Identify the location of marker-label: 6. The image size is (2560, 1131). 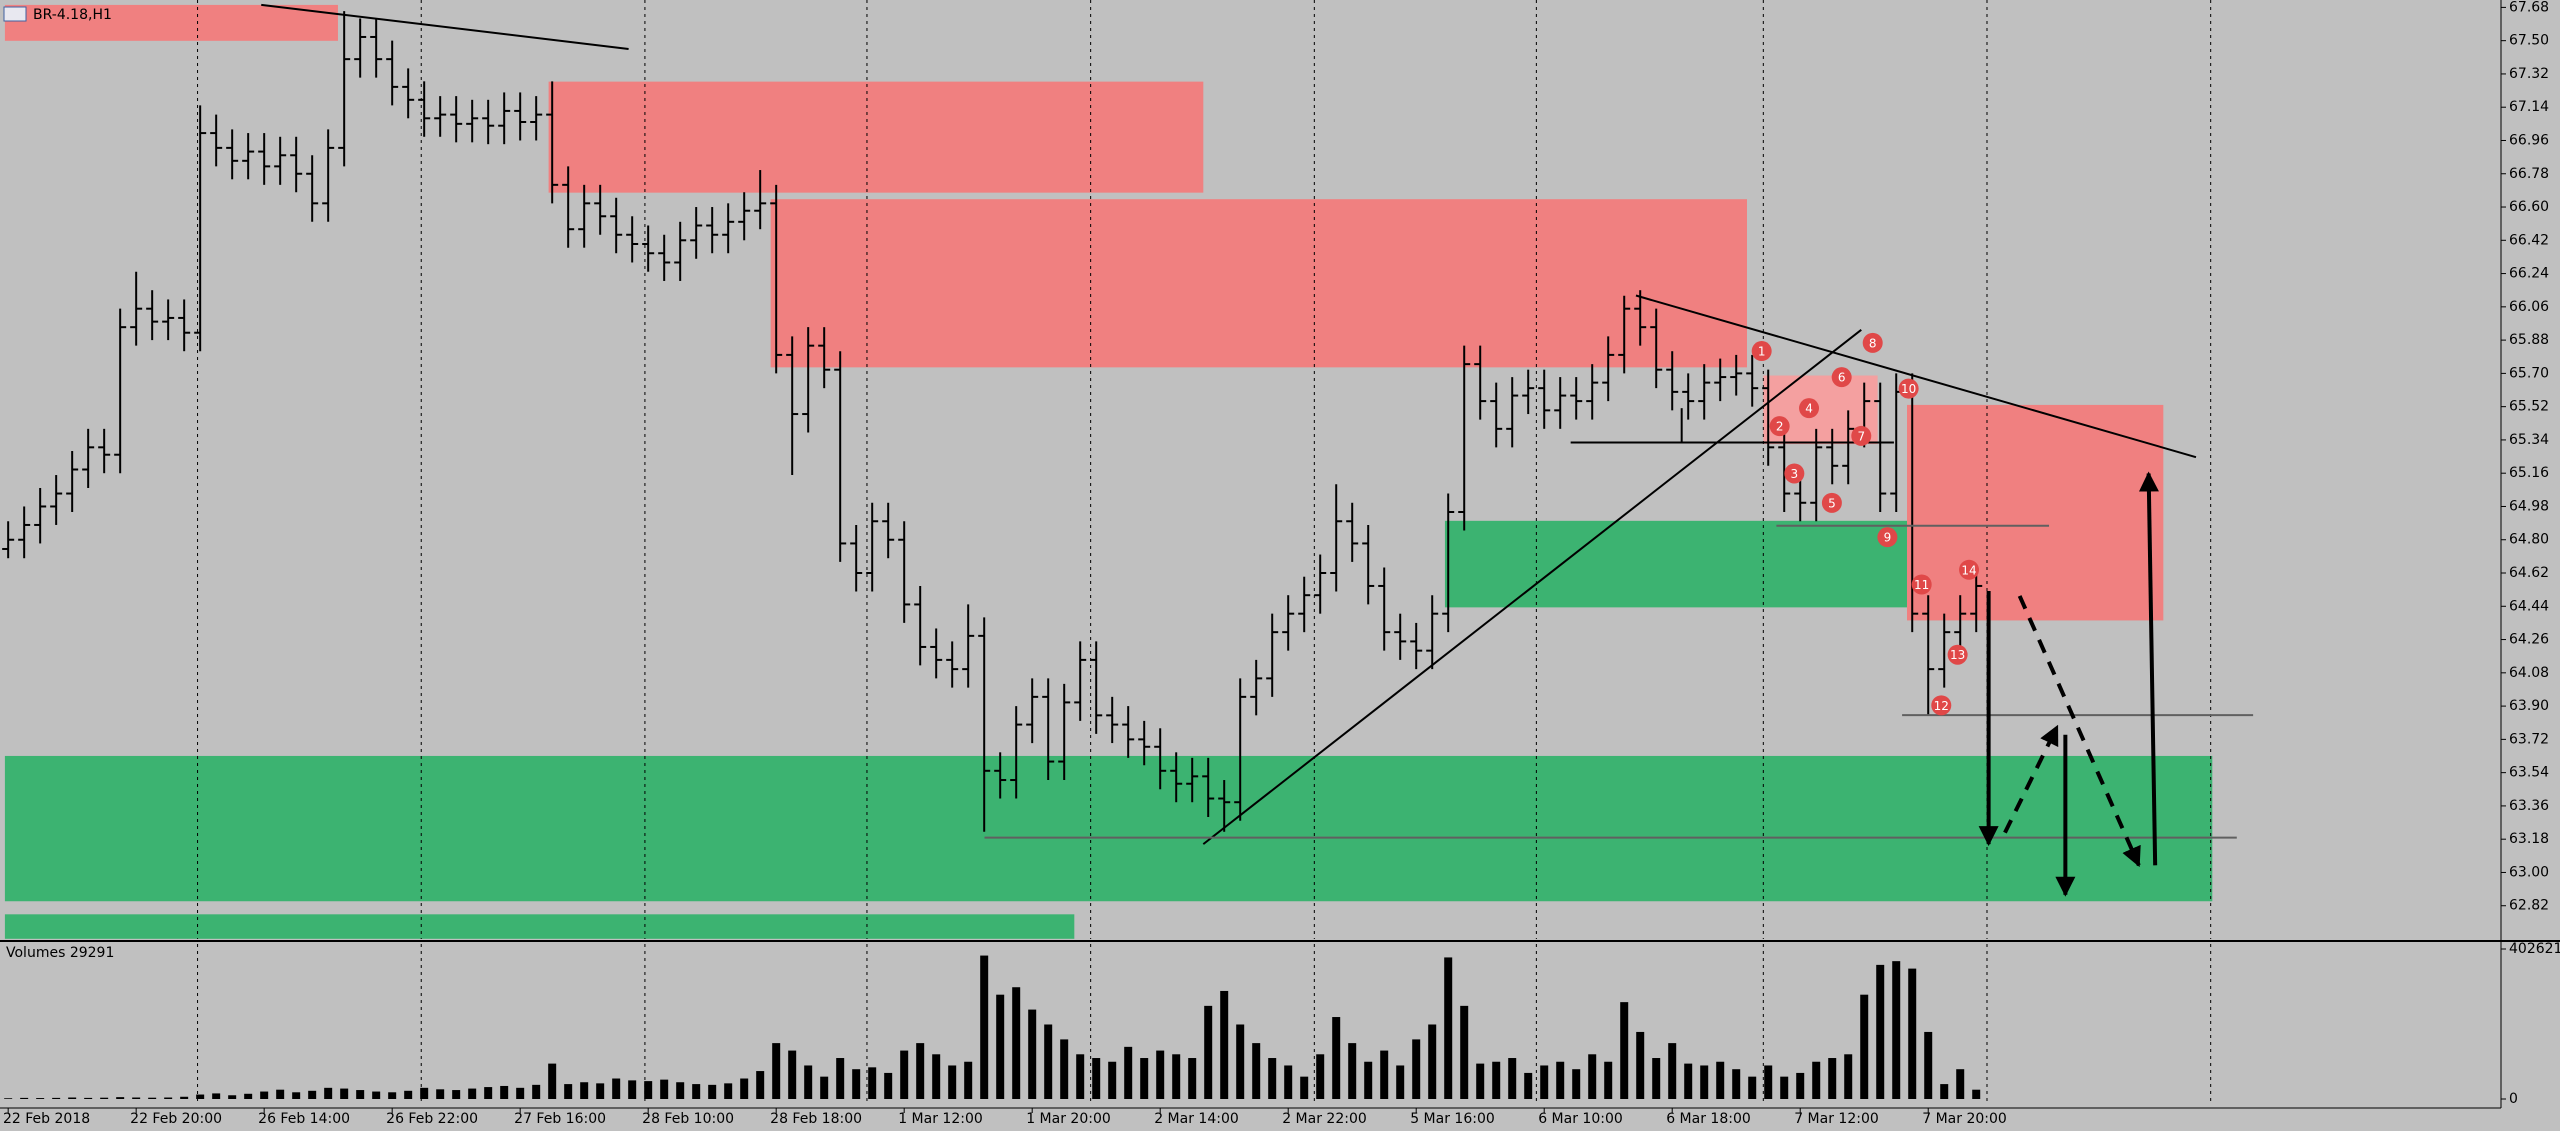
(1842, 378).